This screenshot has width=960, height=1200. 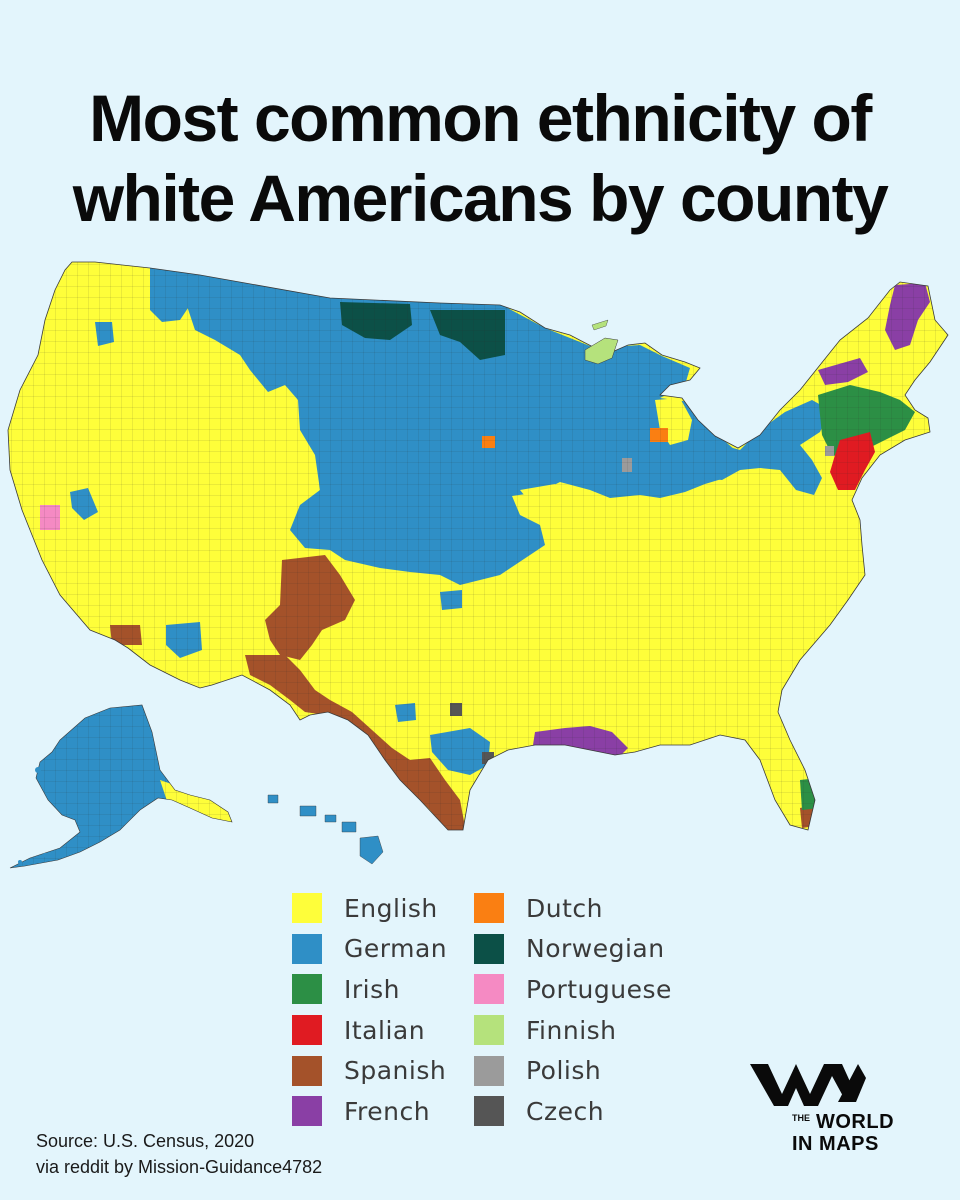 What do you see at coordinates (179, 1167) in the screenshot?
I see `via-line: via reddit by Mission-Guidance4782` at bounding box center [179, 1167].